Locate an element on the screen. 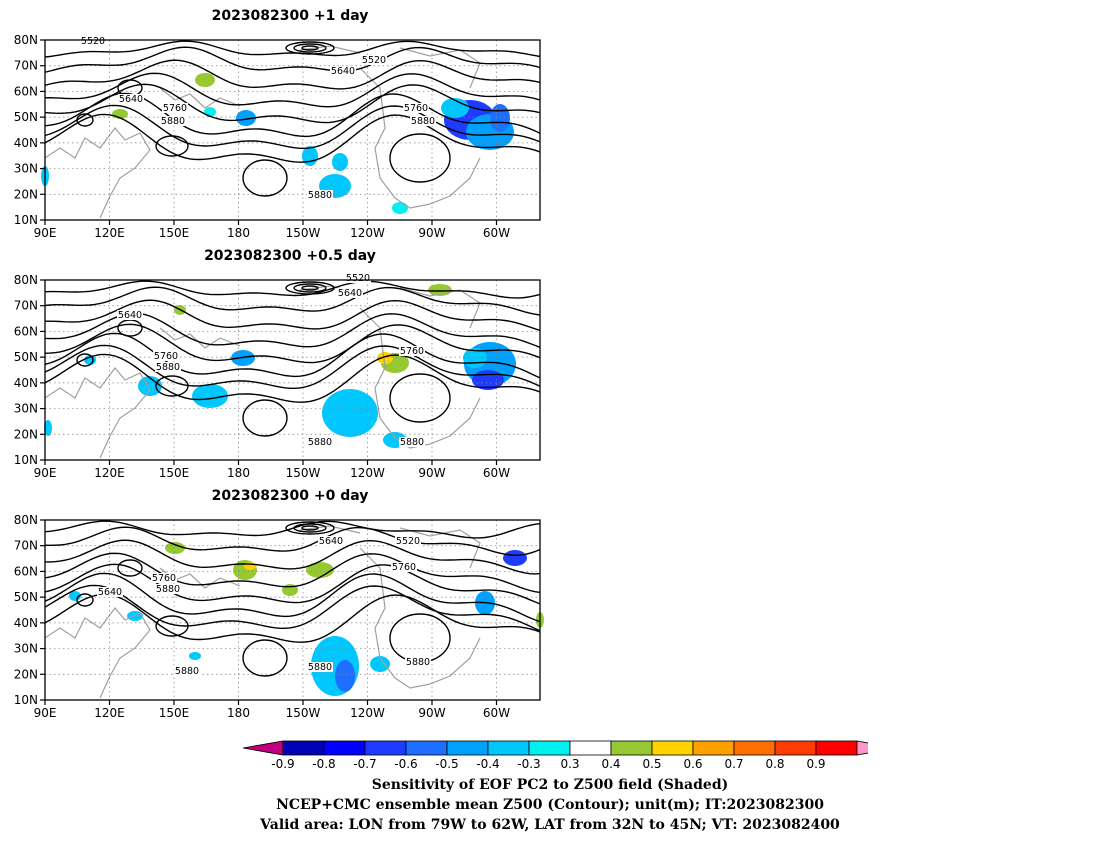 This screenshot has height=850, width=1100. plot-frame is located at coordinates (292, 130).